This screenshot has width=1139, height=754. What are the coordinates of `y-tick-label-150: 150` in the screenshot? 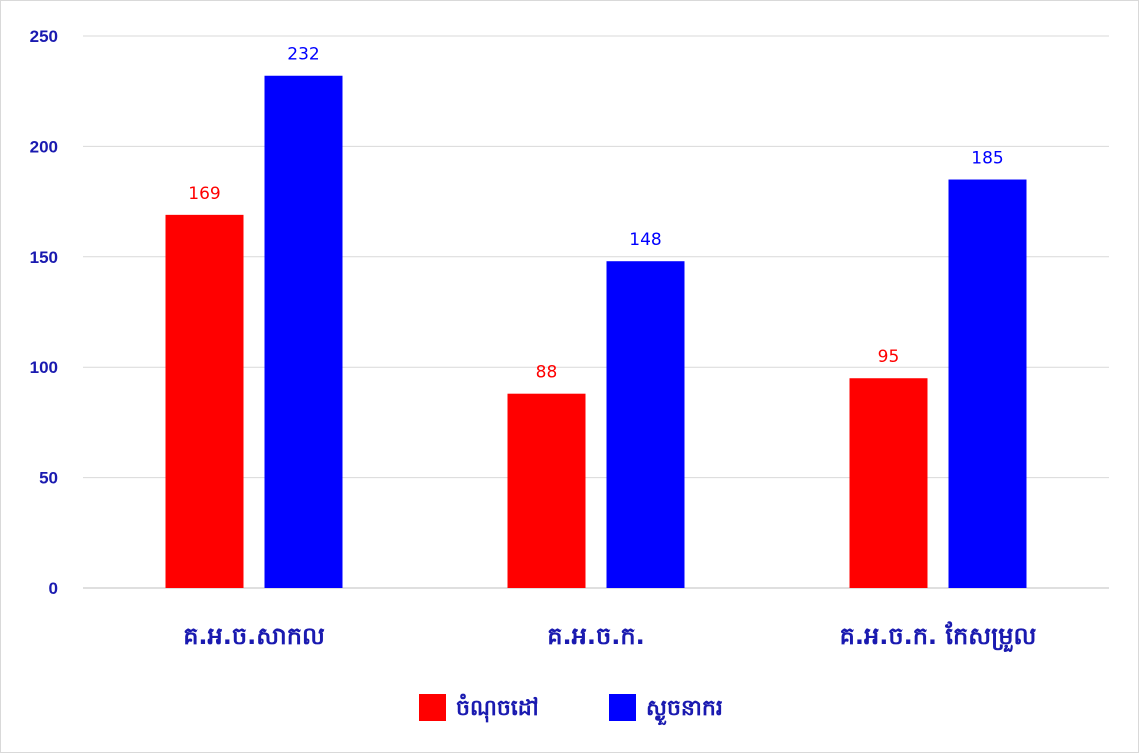 It's located at (44, 257).